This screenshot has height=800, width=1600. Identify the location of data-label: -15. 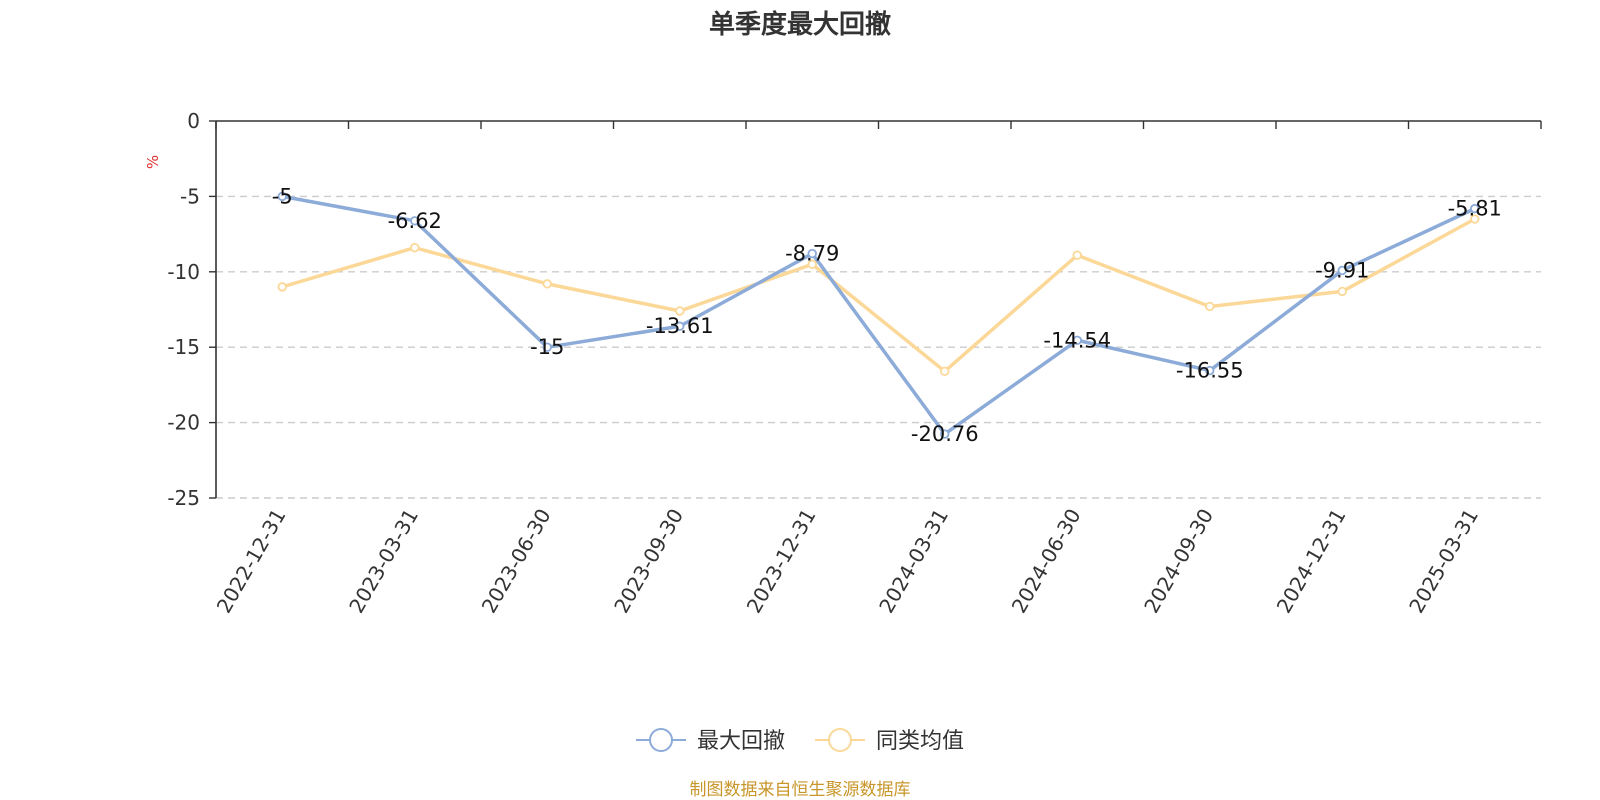
(547, 347).